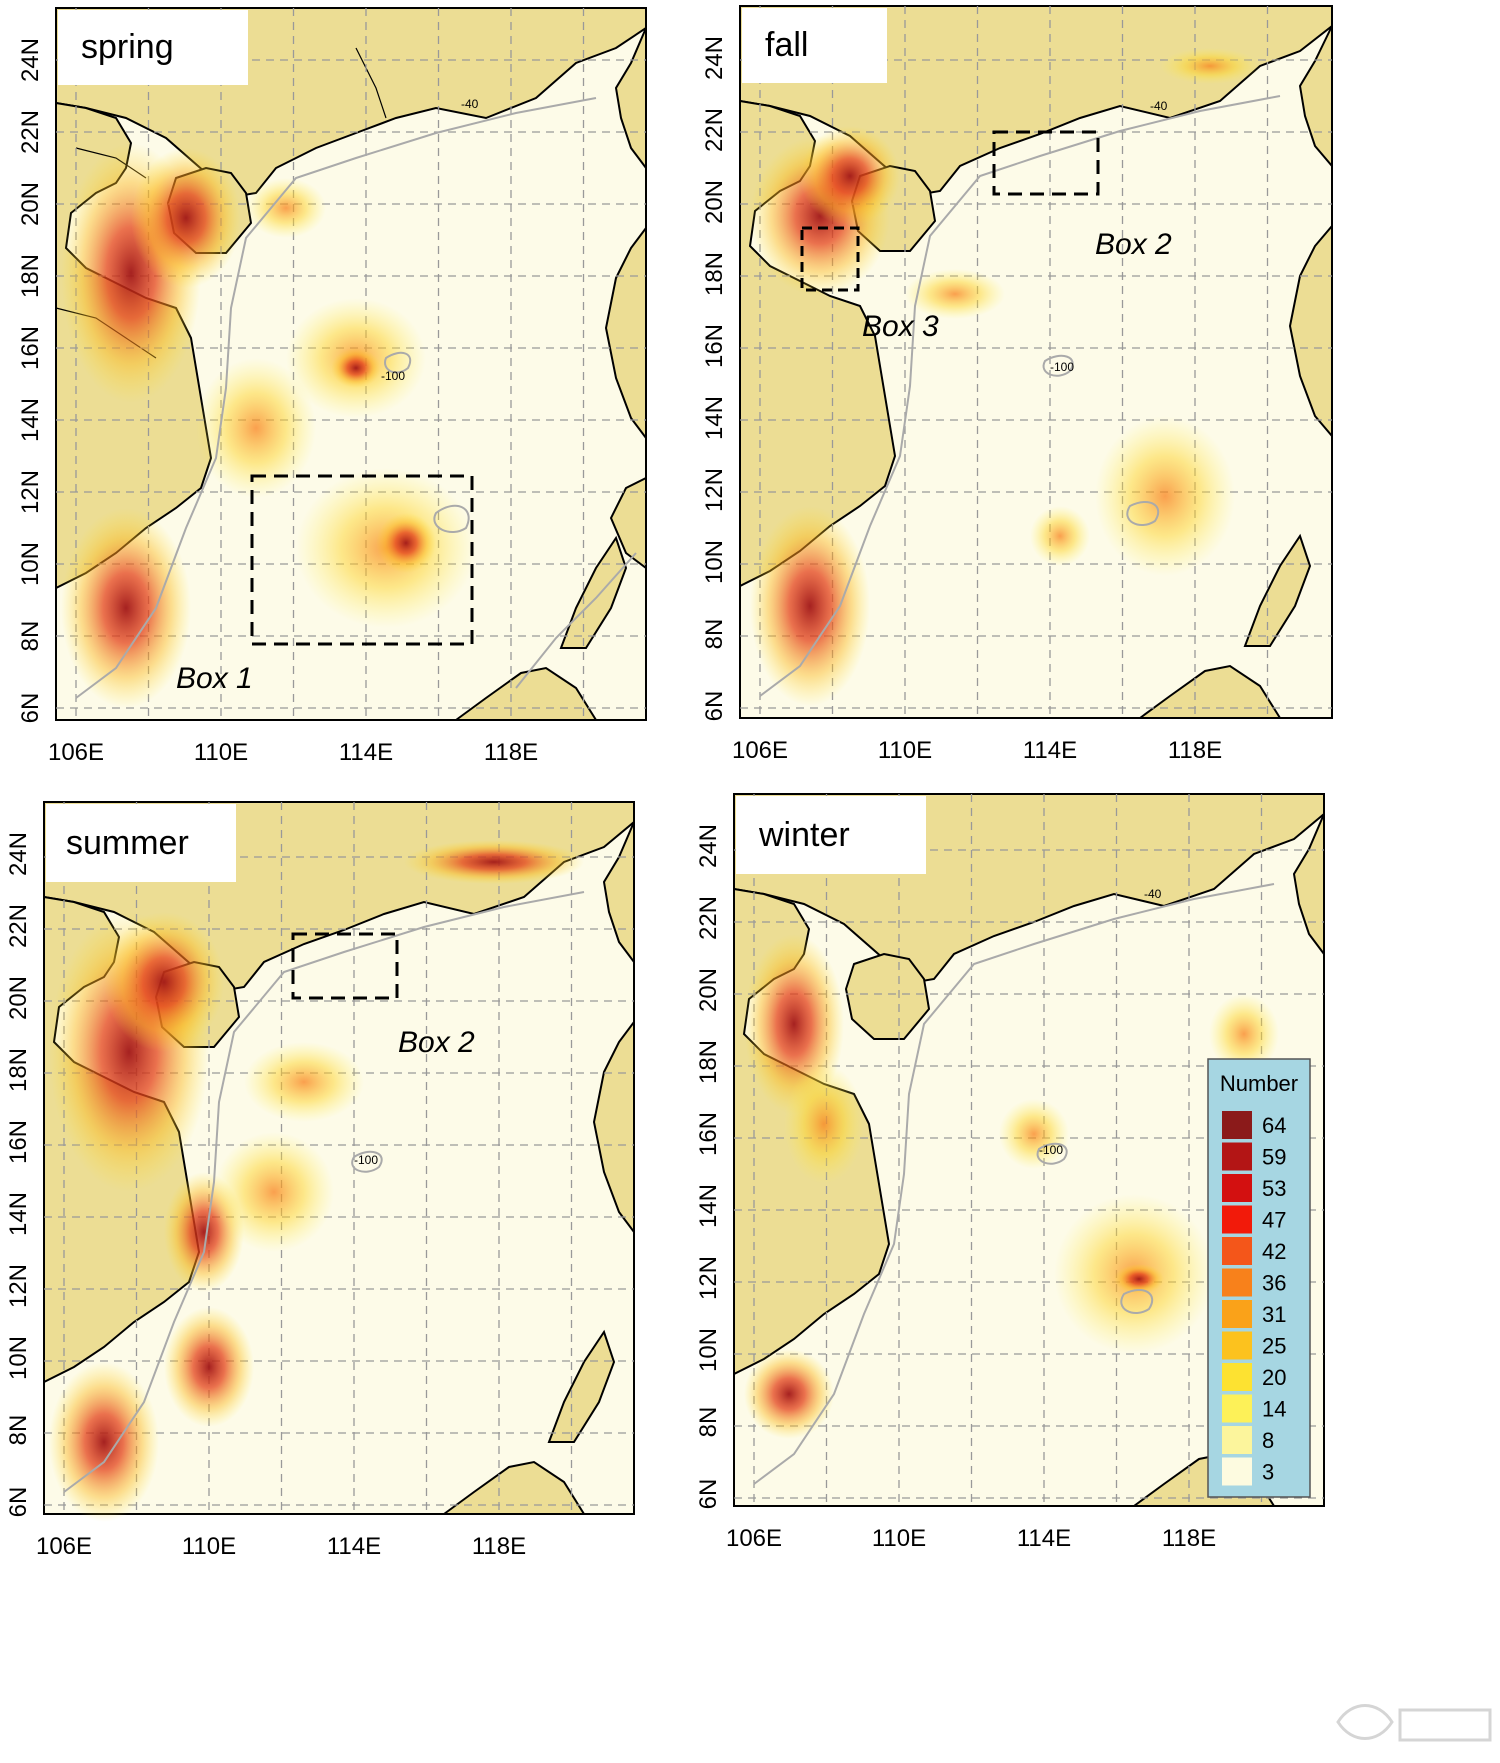  I want to click on legend-swatches: 64 59 53 47 42 36 31 25 20 14 8 3, so click(1254, 1298).